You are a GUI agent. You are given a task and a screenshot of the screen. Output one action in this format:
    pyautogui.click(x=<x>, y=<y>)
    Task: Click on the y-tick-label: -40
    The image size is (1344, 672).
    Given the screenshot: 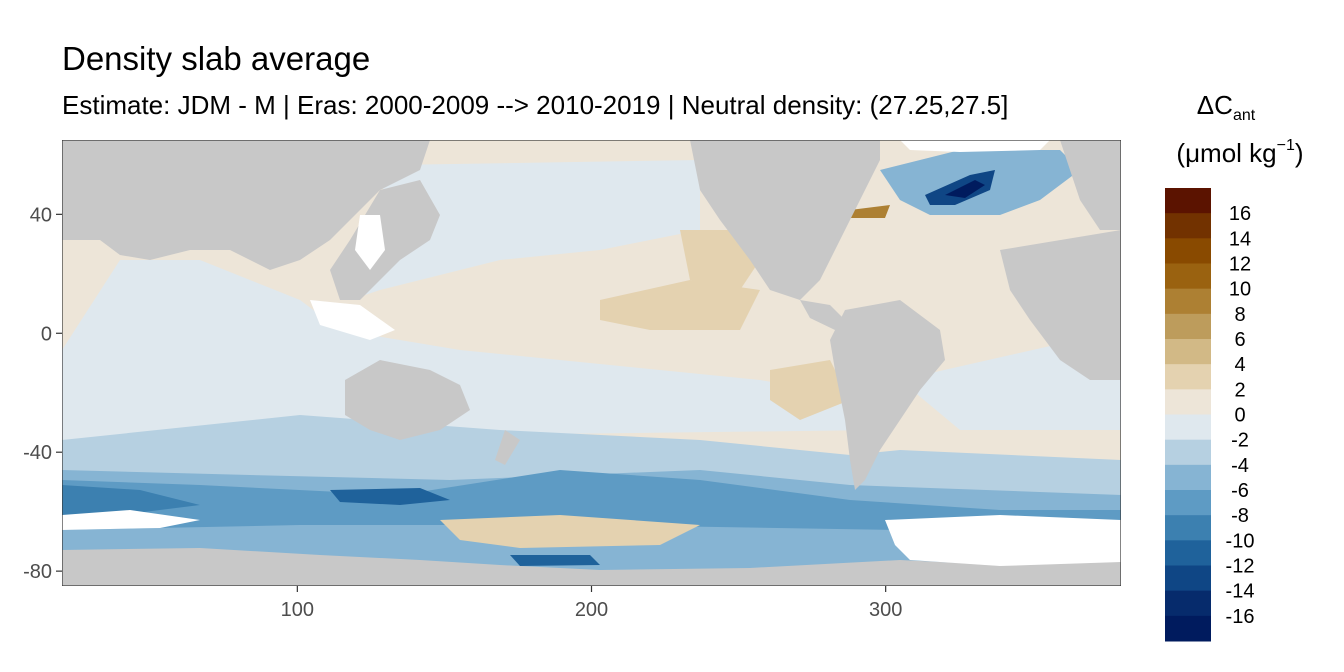 What is the action you would take?
    pyautogui.click(x=37, y=453)
    